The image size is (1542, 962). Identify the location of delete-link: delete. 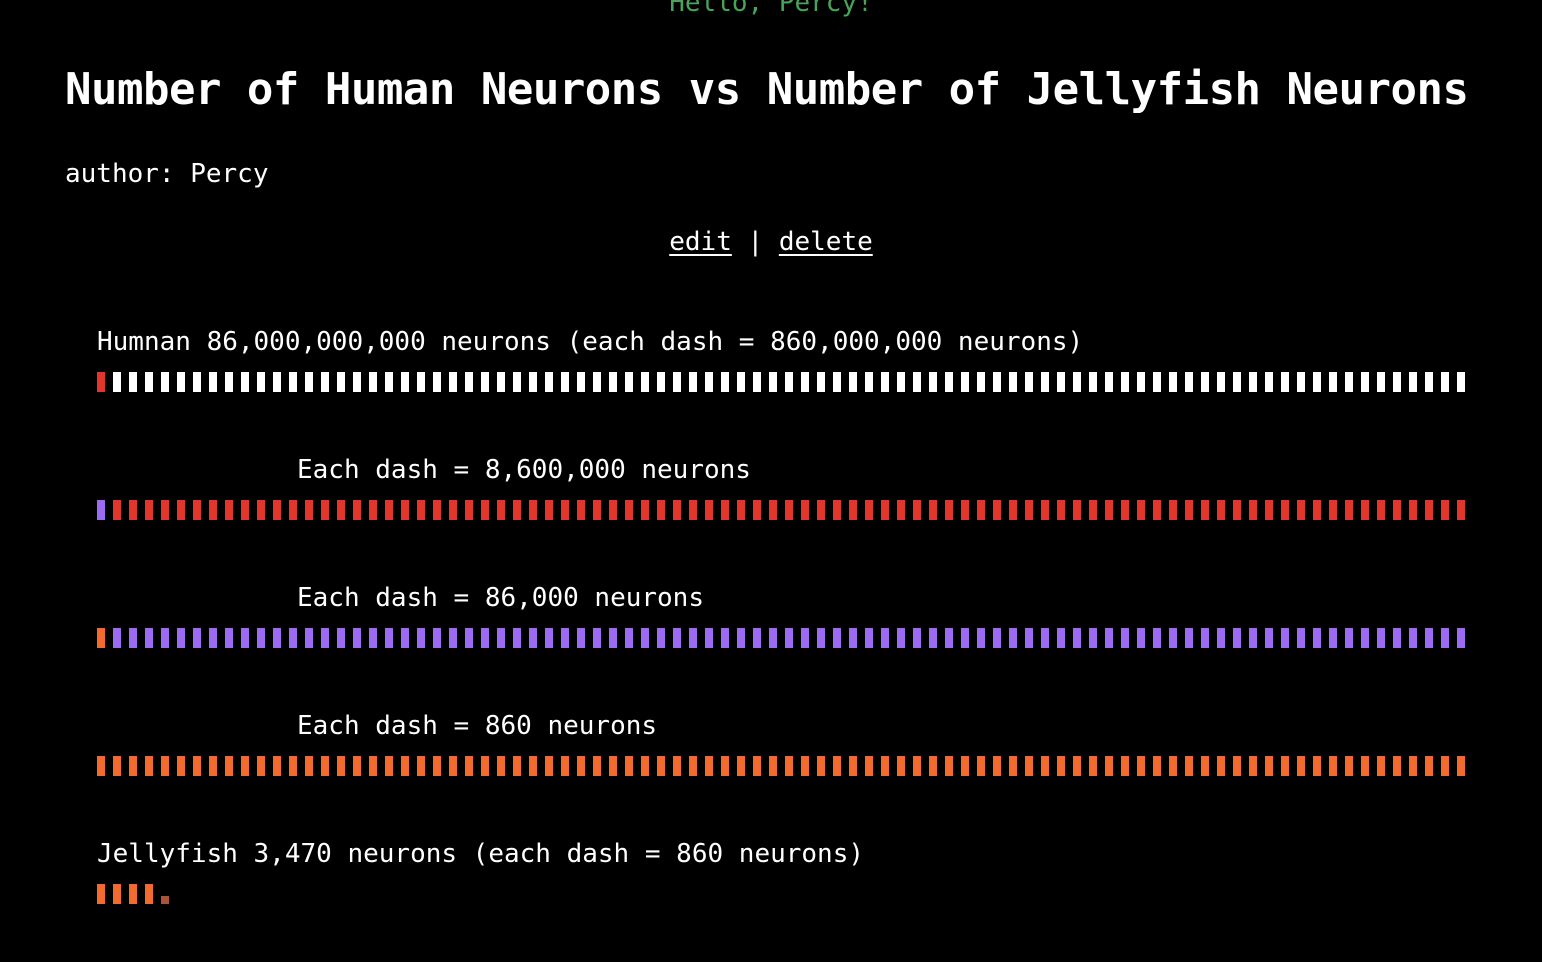
(825, 242).